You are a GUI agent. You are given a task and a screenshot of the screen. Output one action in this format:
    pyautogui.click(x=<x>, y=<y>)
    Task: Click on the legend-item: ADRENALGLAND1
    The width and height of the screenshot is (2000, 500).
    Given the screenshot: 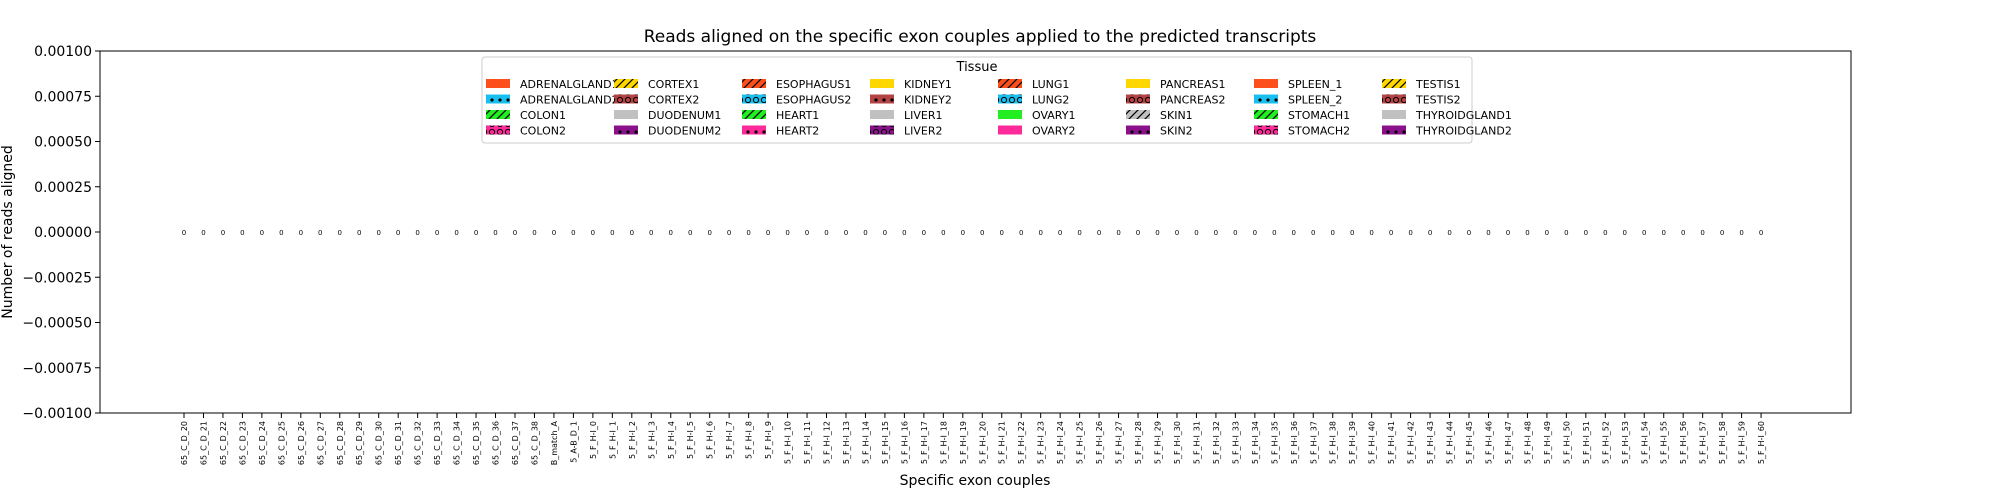 What is the action you would take?
    pyautogui.click(x=552, y=84)
    